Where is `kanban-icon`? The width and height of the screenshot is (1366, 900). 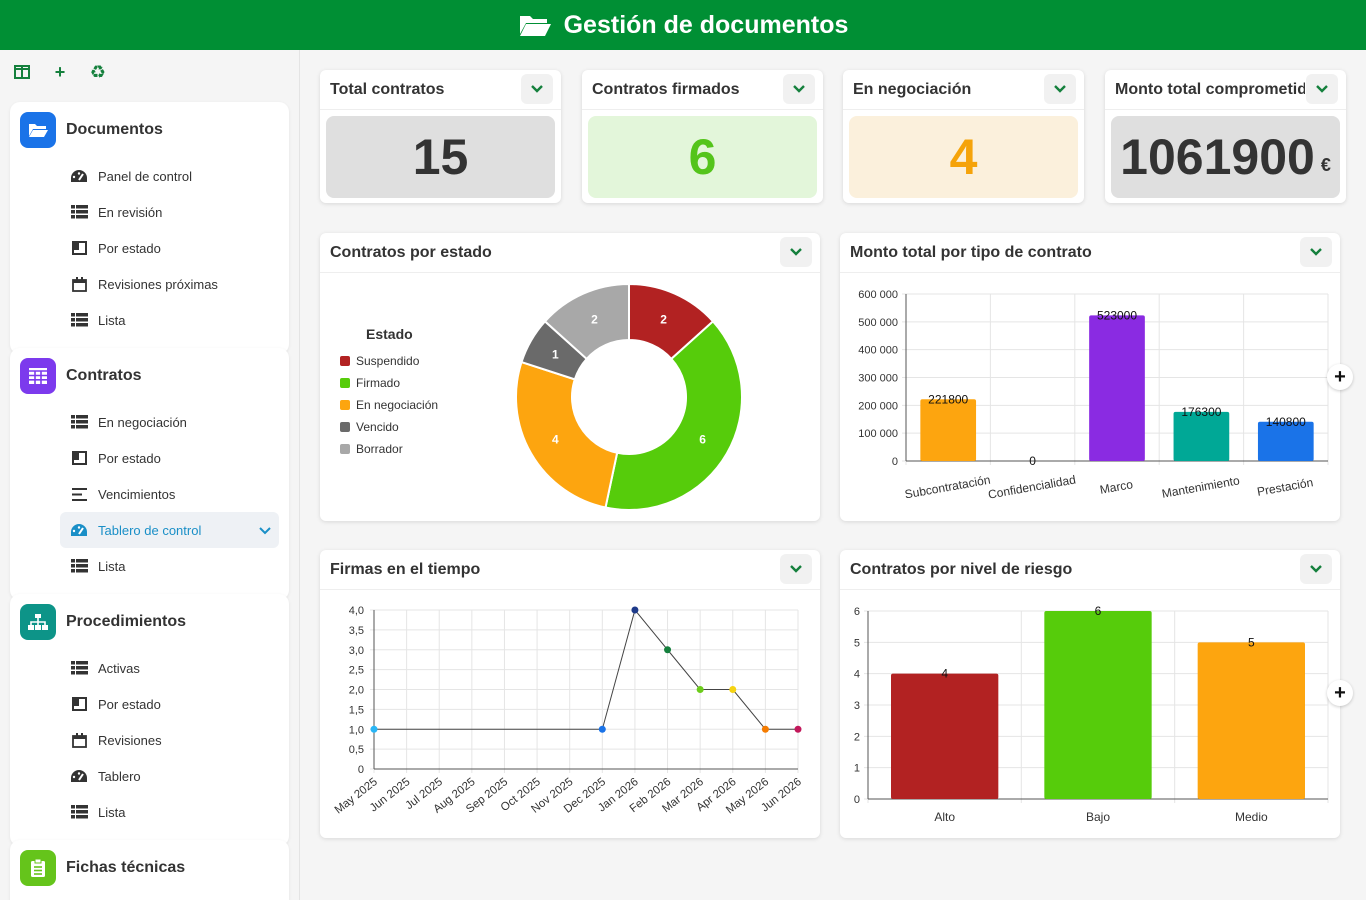 kanban-icon is located at coordinates (79, 458).